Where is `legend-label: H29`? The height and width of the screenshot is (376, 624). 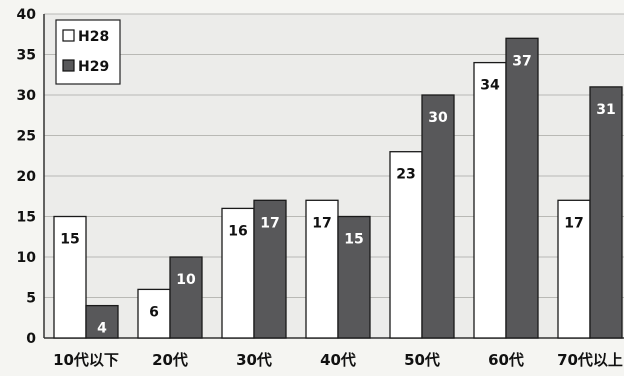
legend-label: H29 is located at coordinates (93, 67).